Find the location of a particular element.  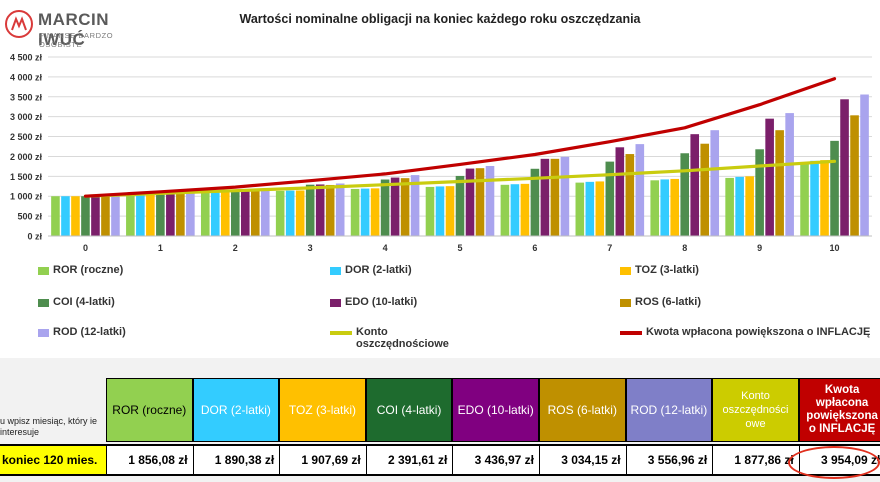

y-tick-label: 4 000 zł is located at coordinates (26, 77).